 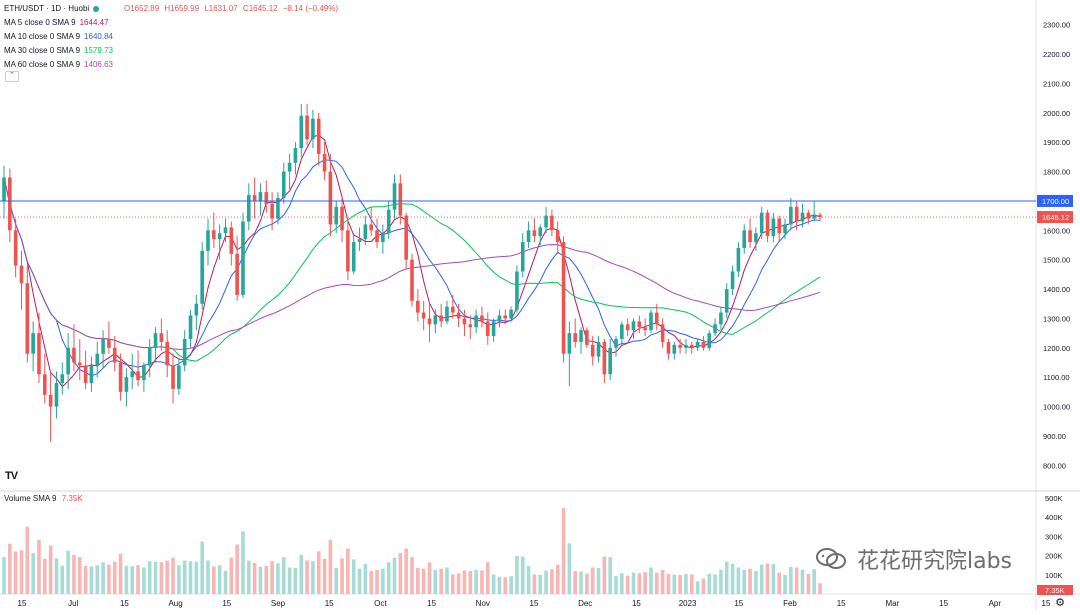 I want to click on price-tick-label: 1400.00, so click(x=1056, y=289).